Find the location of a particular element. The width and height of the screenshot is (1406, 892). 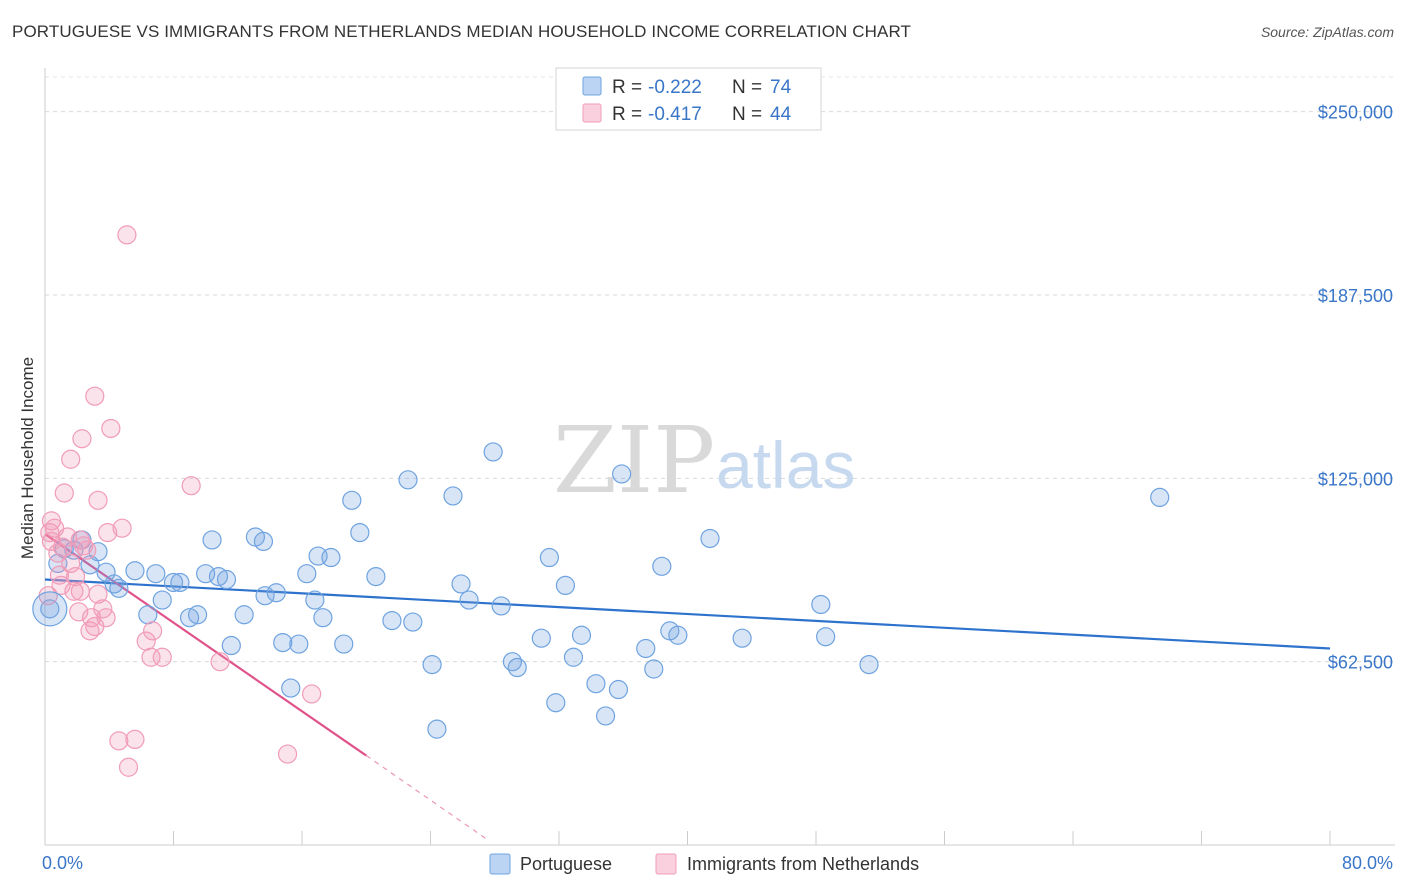

legend-label-portuguese: Portuguese is located at coordinates (566, 864).